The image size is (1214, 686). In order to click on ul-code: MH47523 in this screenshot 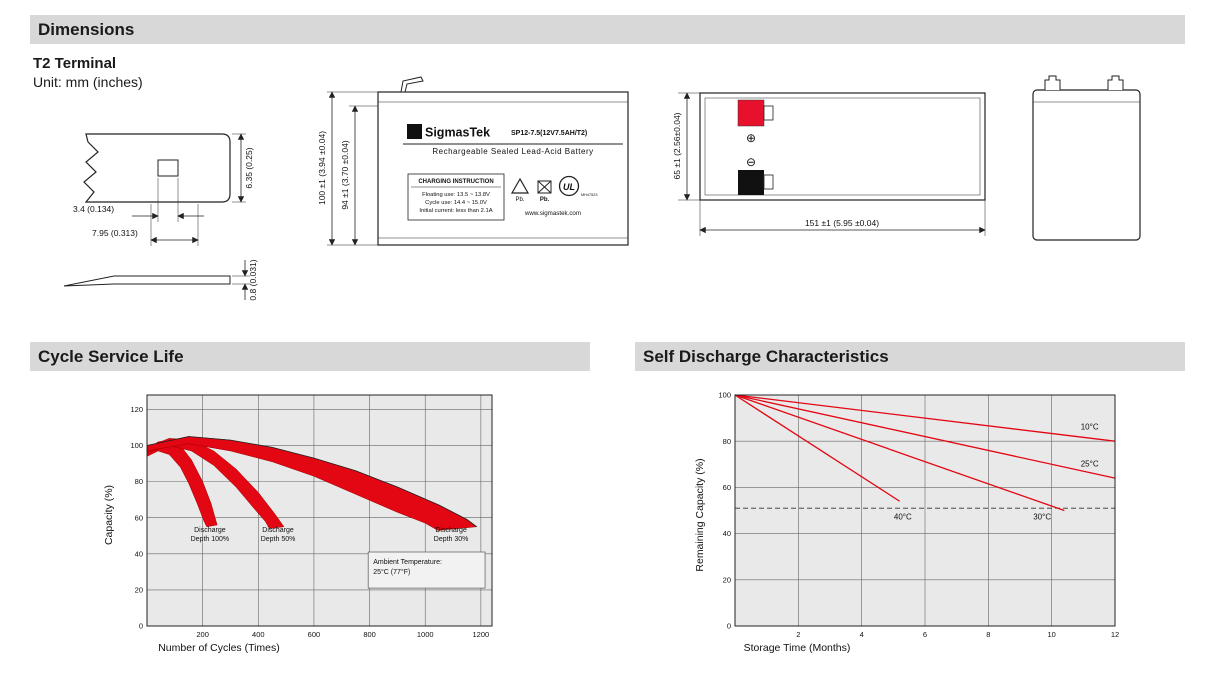, I will do `click(589, 195)`.